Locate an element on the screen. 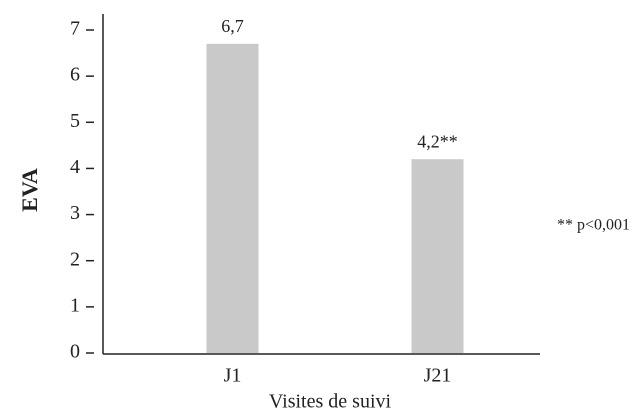  y-tick-label: 0 is located at coordinates (75, 352).